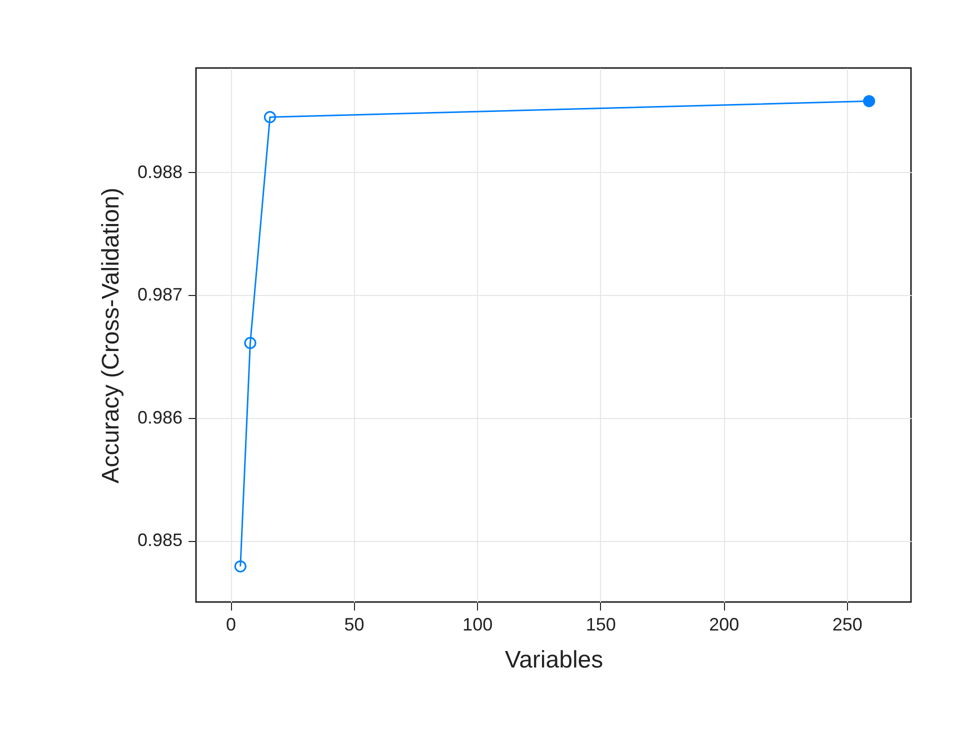  What do you see at coordinates (354, 624) in the screenshot?
I see `x-tick-label: 50` at bounding box center [354, 624].